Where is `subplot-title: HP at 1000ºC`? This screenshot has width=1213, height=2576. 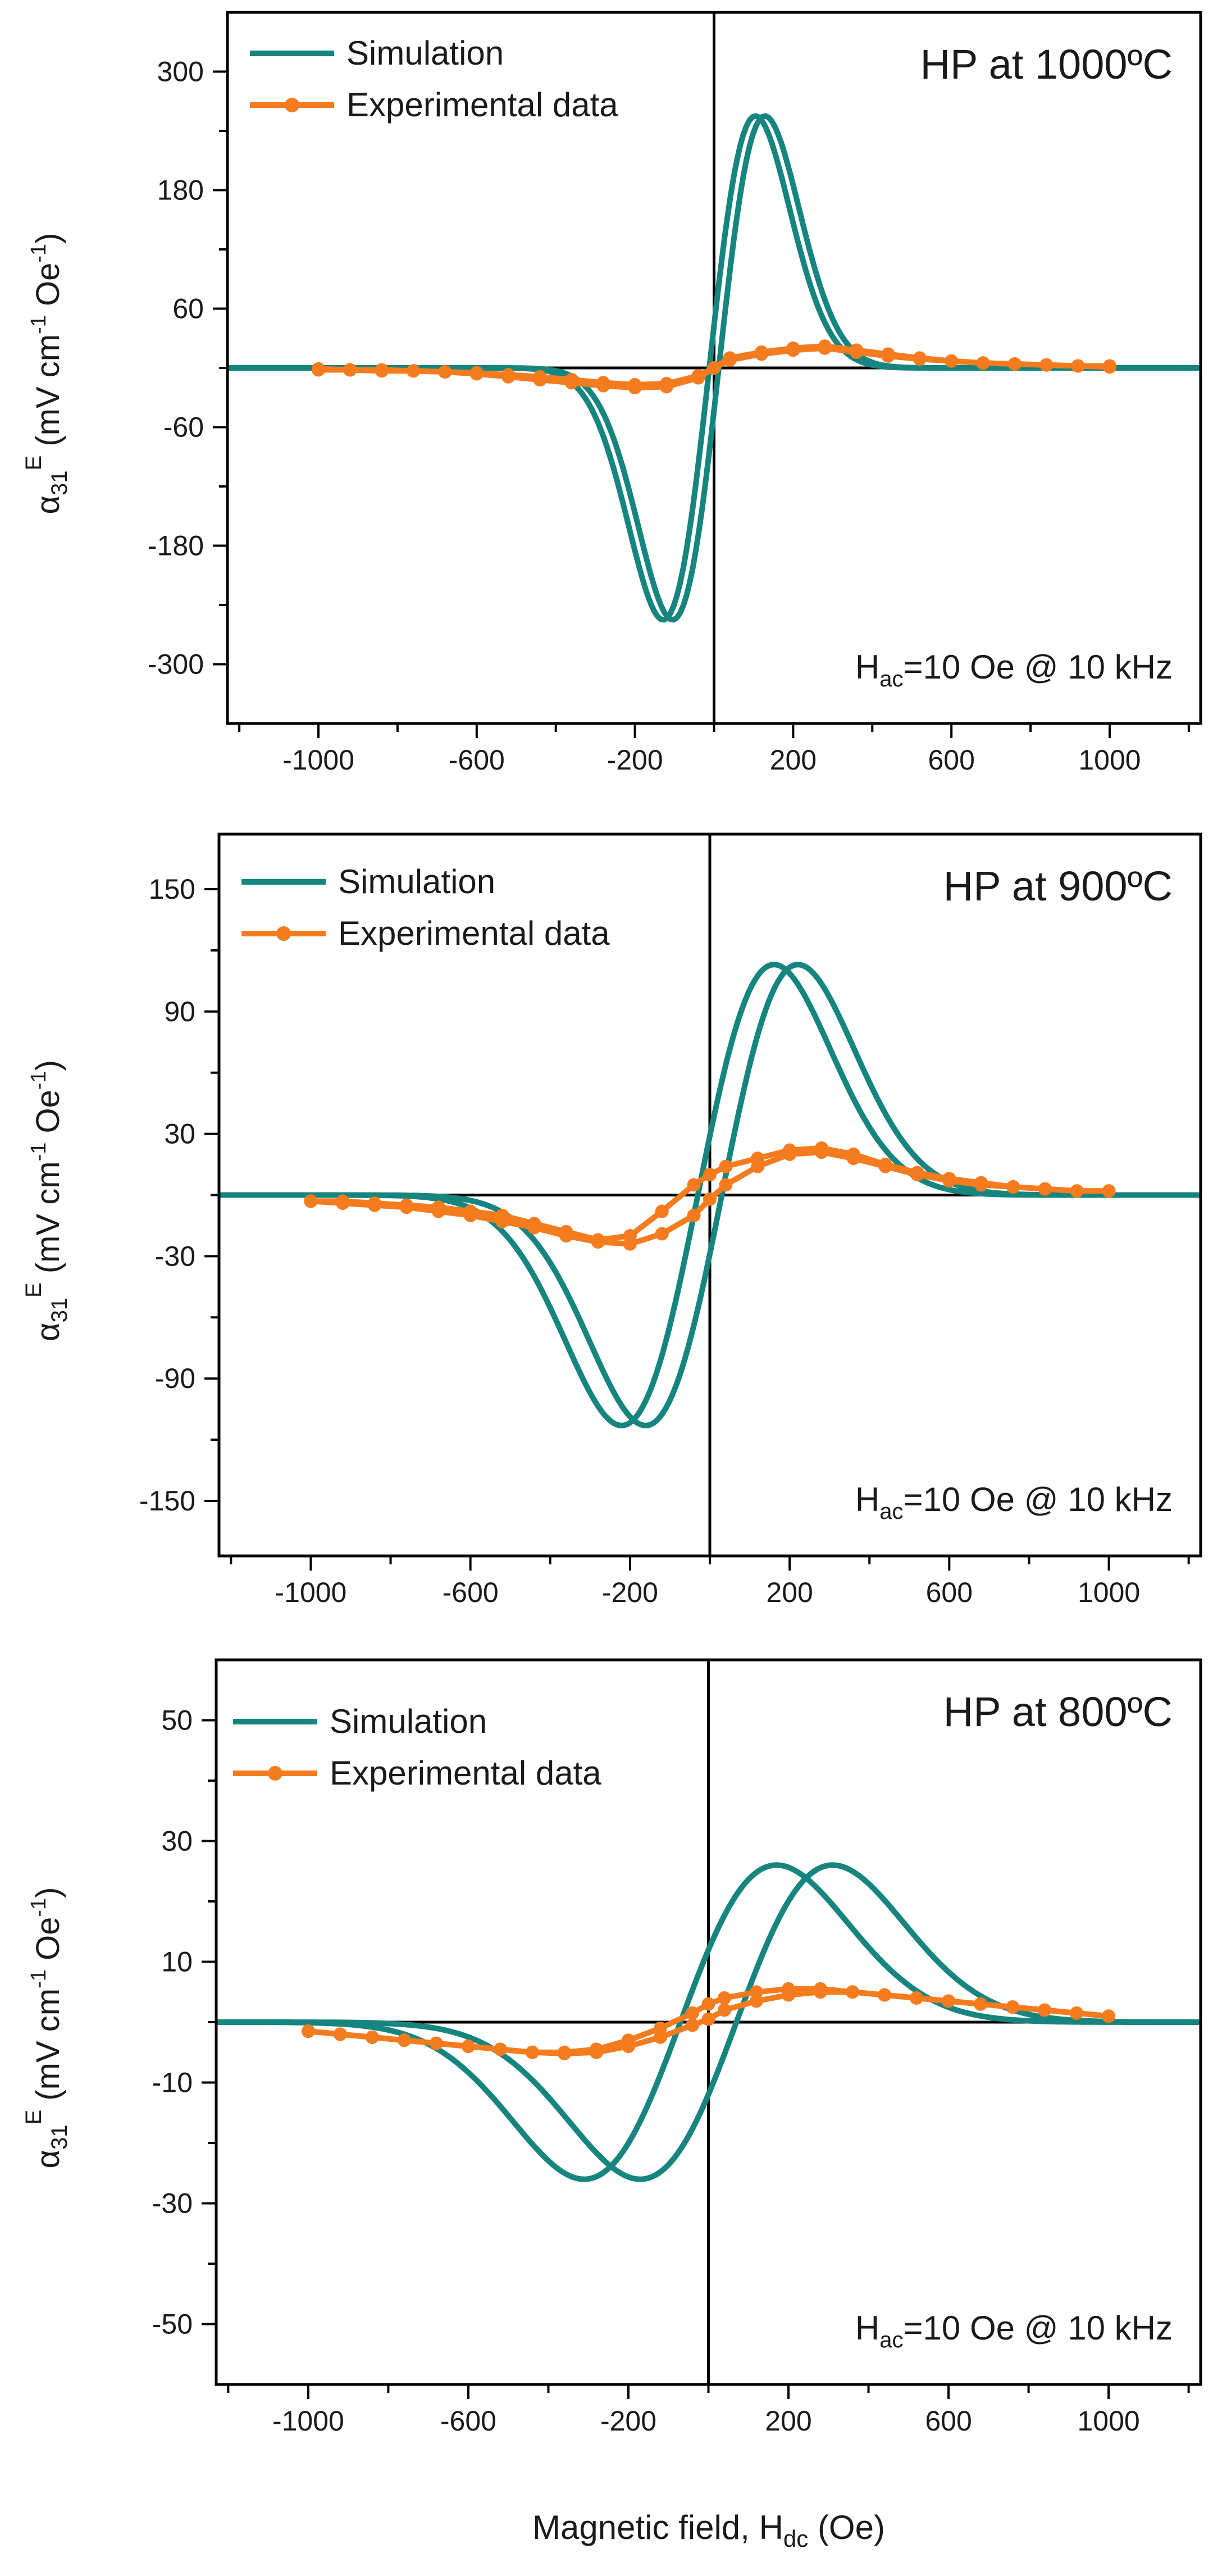
subplot-title: HP at 1000ºC is located at coordinates (1047, 64).